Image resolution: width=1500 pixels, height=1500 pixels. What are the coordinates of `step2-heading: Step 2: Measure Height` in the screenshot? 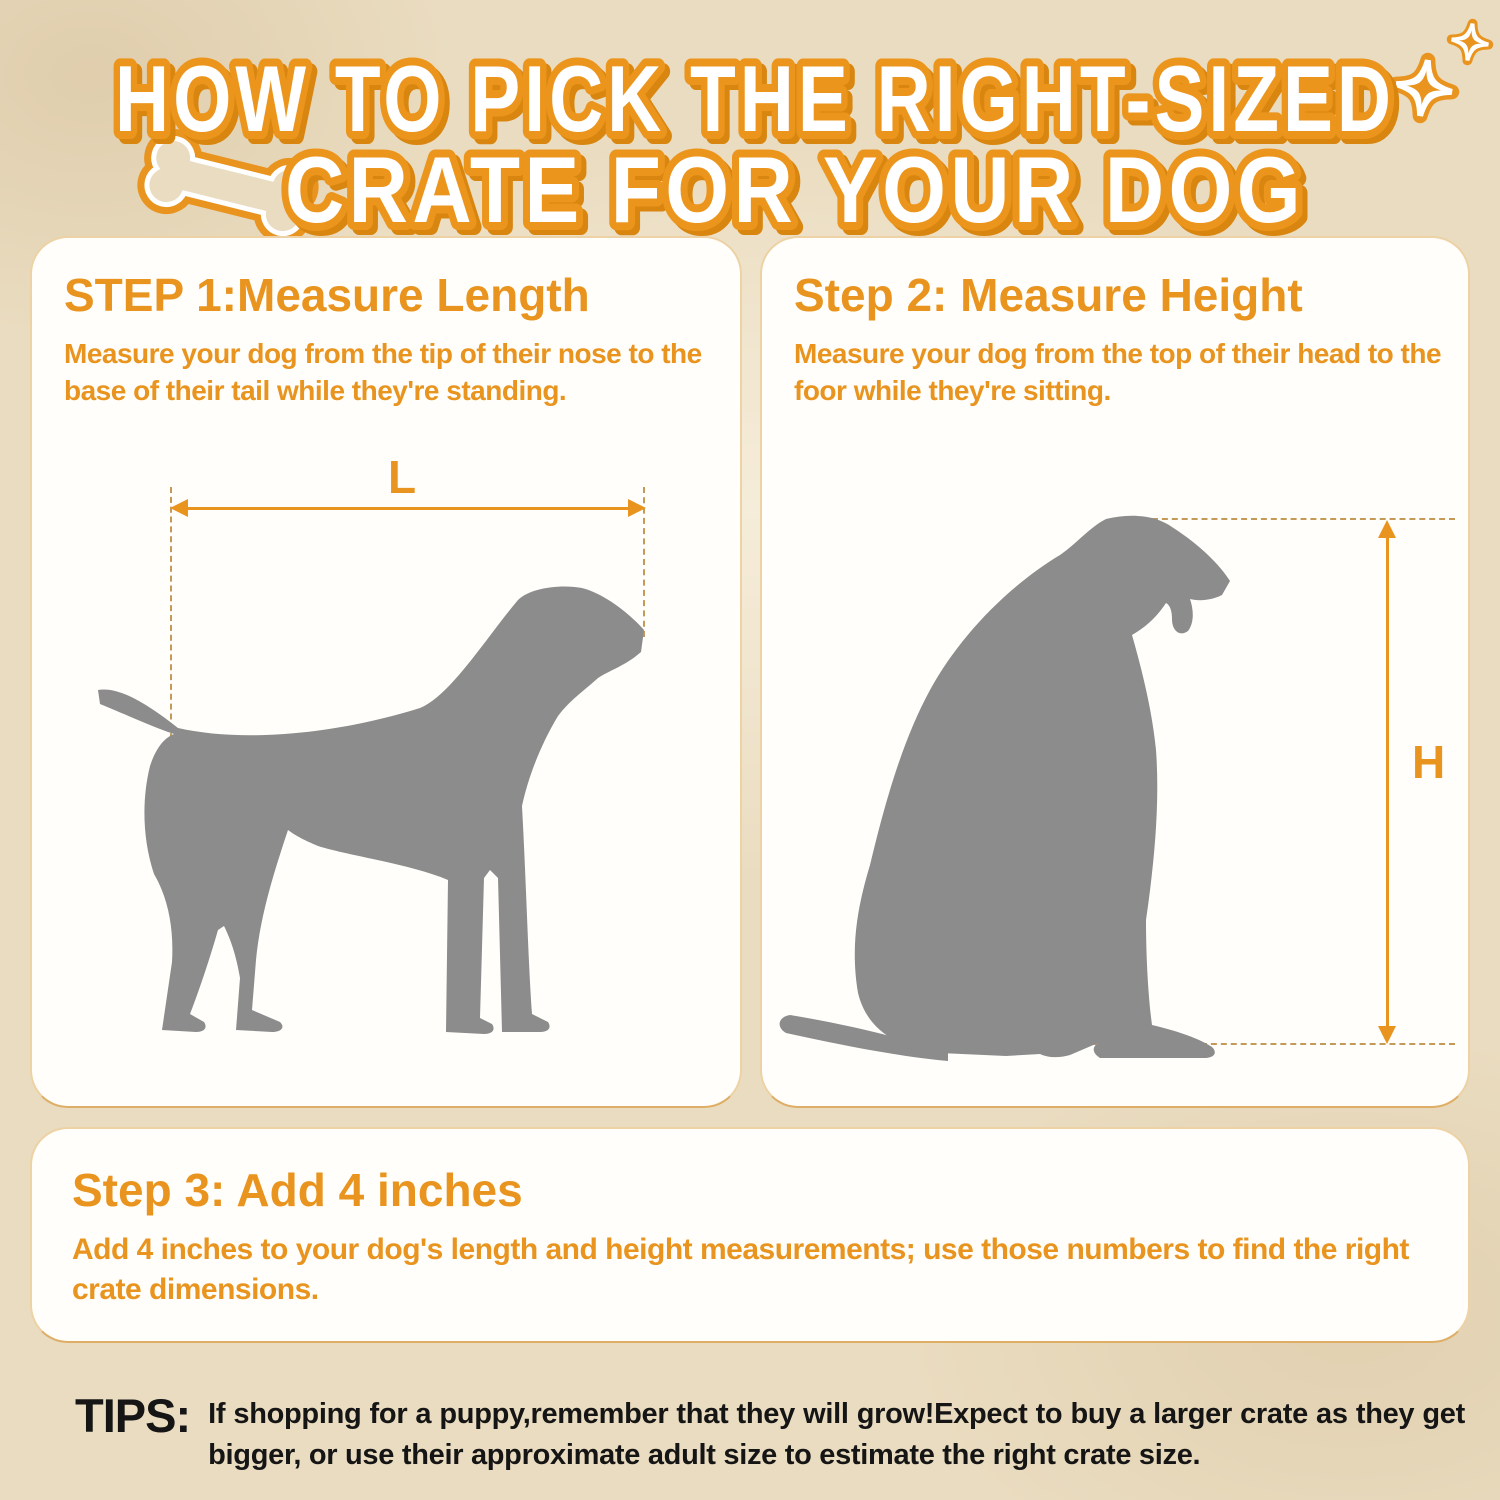 It's located at (1048, 295).